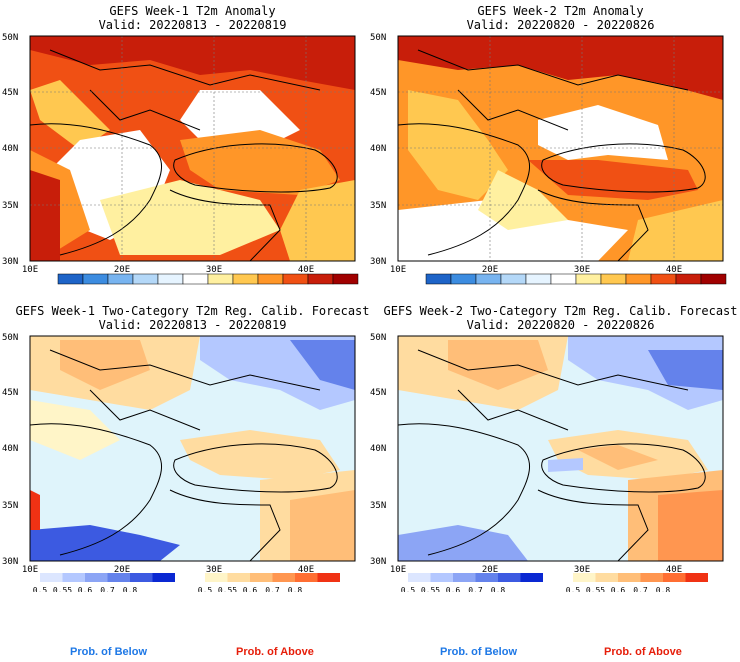 The height and width of the screenshot is (662, 740). Describe the element at coordinates (478, 652) in the screenshot. I see `legend-prob-below: Prob. of Below` at that location.